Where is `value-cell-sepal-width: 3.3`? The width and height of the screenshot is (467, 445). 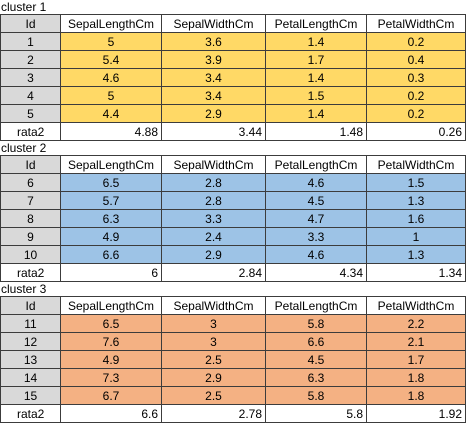
value-cell-sepal-width: 3.3 is located at coordinates (213, 218).